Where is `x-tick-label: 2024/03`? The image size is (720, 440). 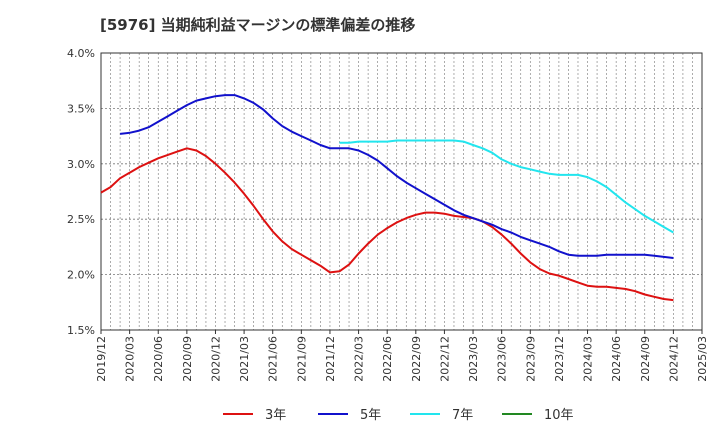
x-tick-label: 2024/03 is located at coordinates (588, 359).